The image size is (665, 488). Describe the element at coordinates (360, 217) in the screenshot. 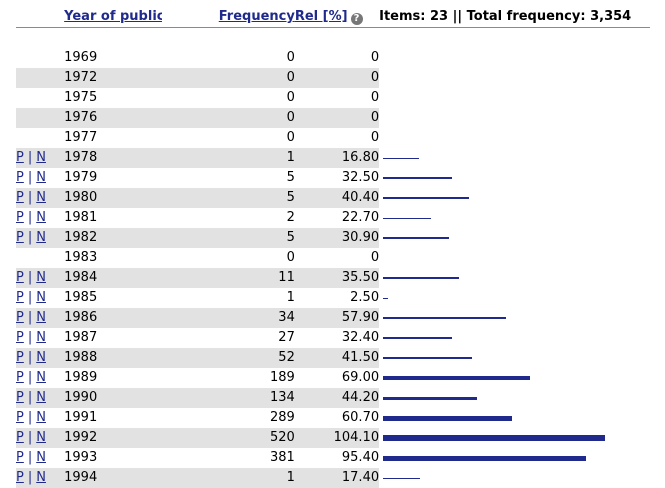

I see `rel-cell: 22.70` at that location.